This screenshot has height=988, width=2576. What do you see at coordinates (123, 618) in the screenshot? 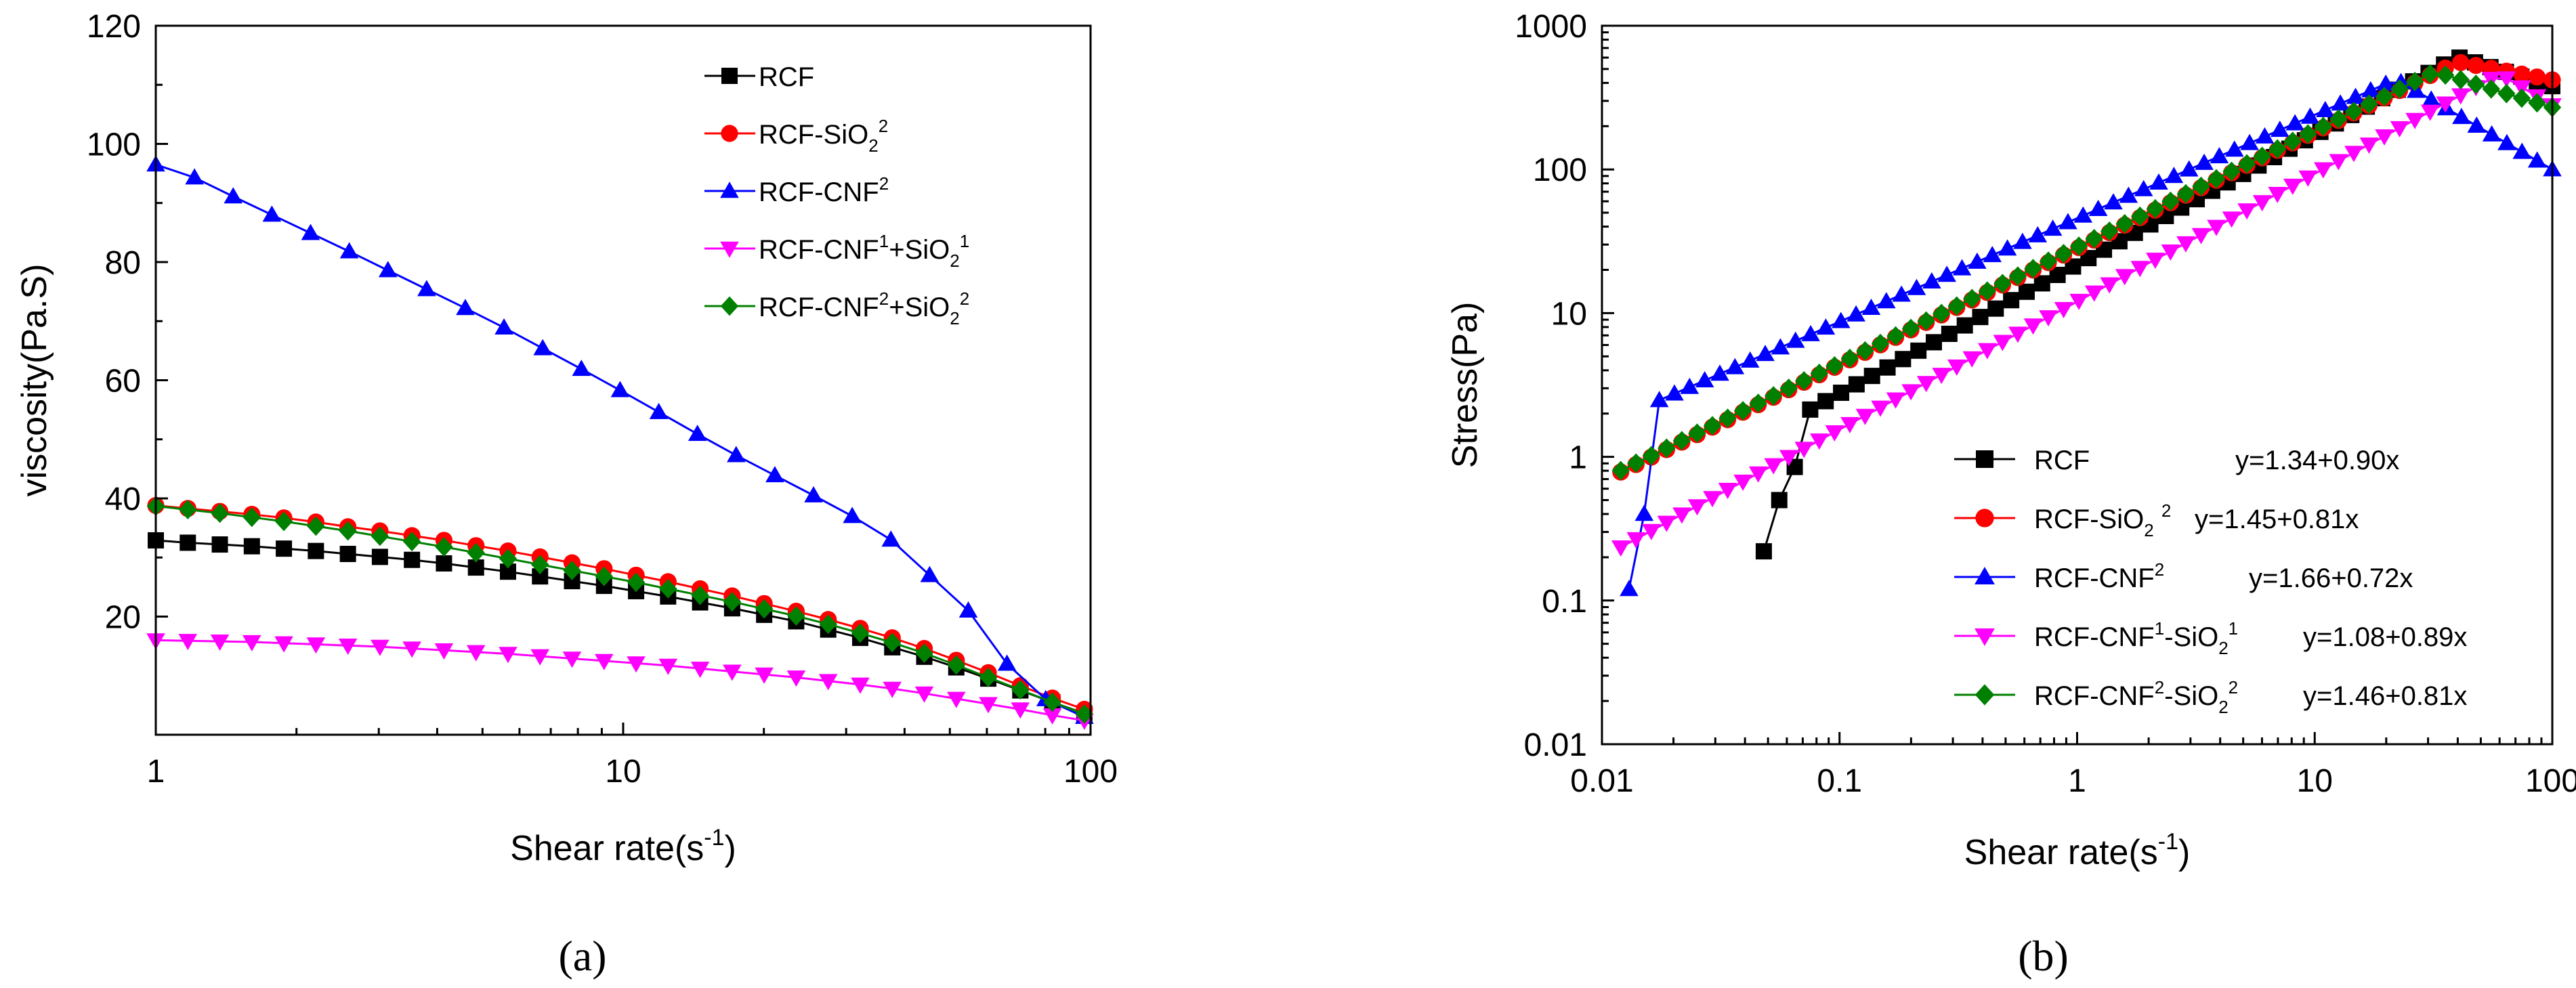
I see `y-tick-label: 20` at bounding box center [123, 618].